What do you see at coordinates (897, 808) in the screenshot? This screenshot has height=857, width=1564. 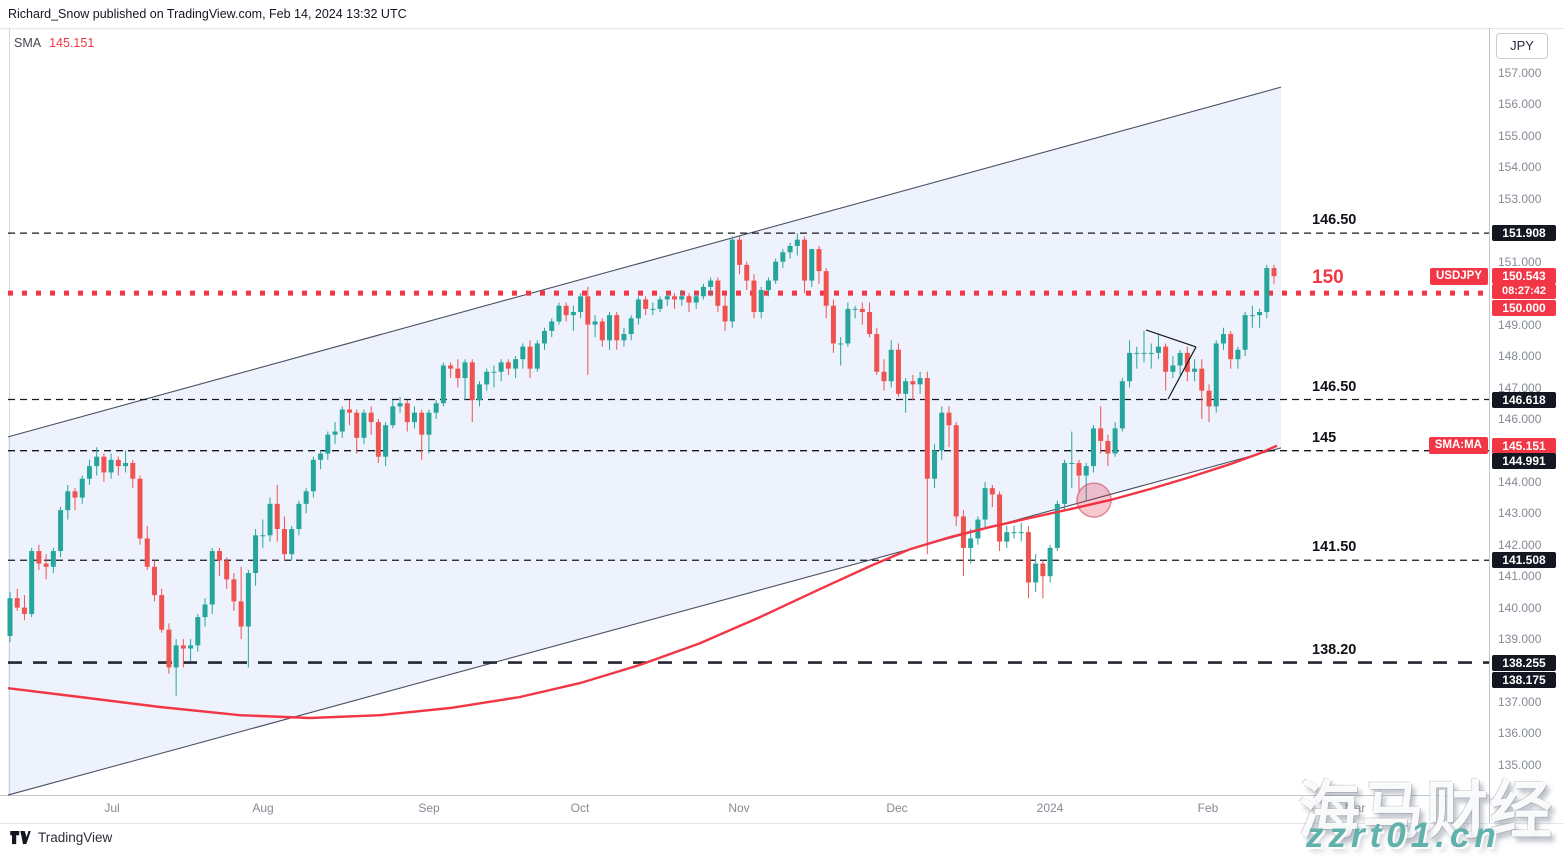 I see `time-label-dec: Dec` at bounding box center [897, 808].